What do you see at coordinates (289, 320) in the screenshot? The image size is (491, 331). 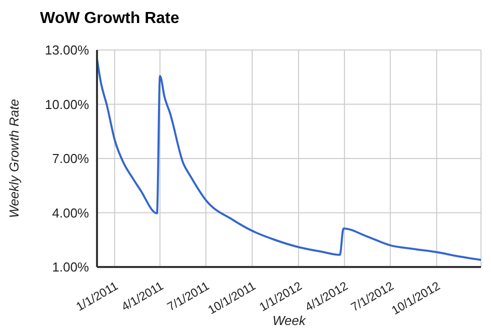 I see `x-axis-title: Week` at bounding box center [289, 320].